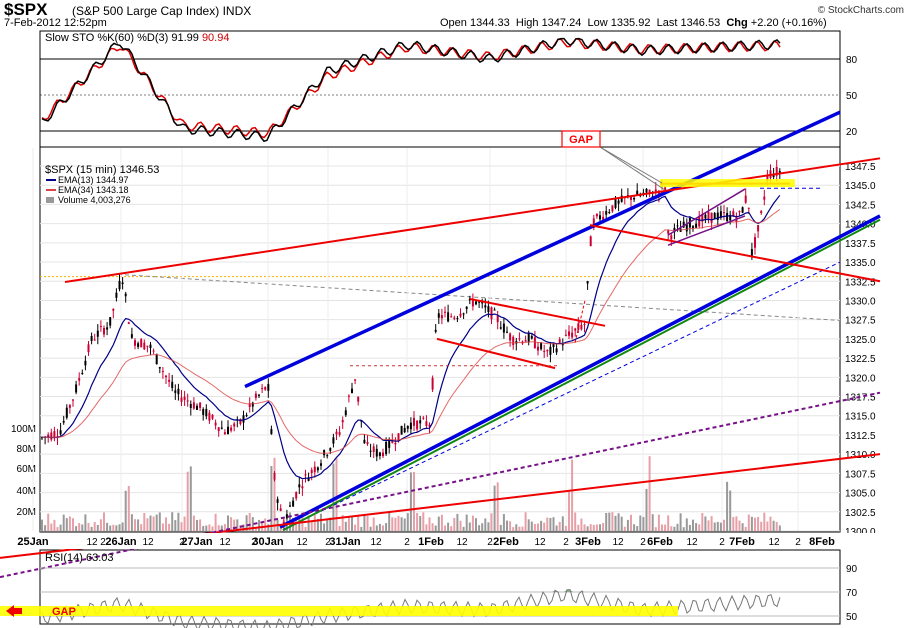 The width and height of the screenshot is (910, 628). I want to click on price-tick-label: 1315.0, so click(860, 417).